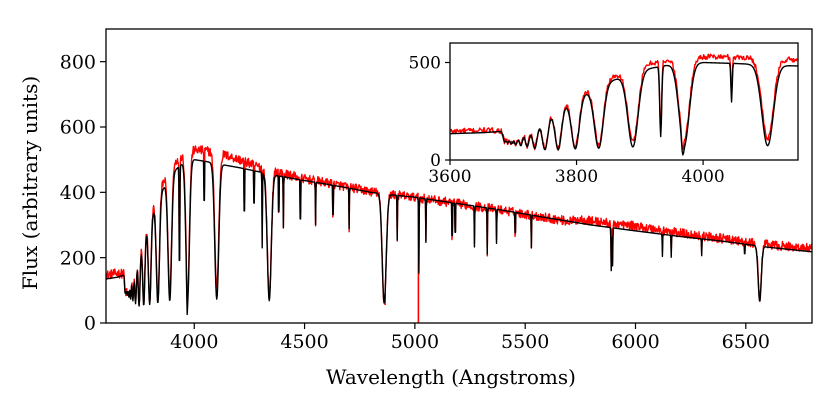  I want to click on inset-plot-frame, so click(624, 101).